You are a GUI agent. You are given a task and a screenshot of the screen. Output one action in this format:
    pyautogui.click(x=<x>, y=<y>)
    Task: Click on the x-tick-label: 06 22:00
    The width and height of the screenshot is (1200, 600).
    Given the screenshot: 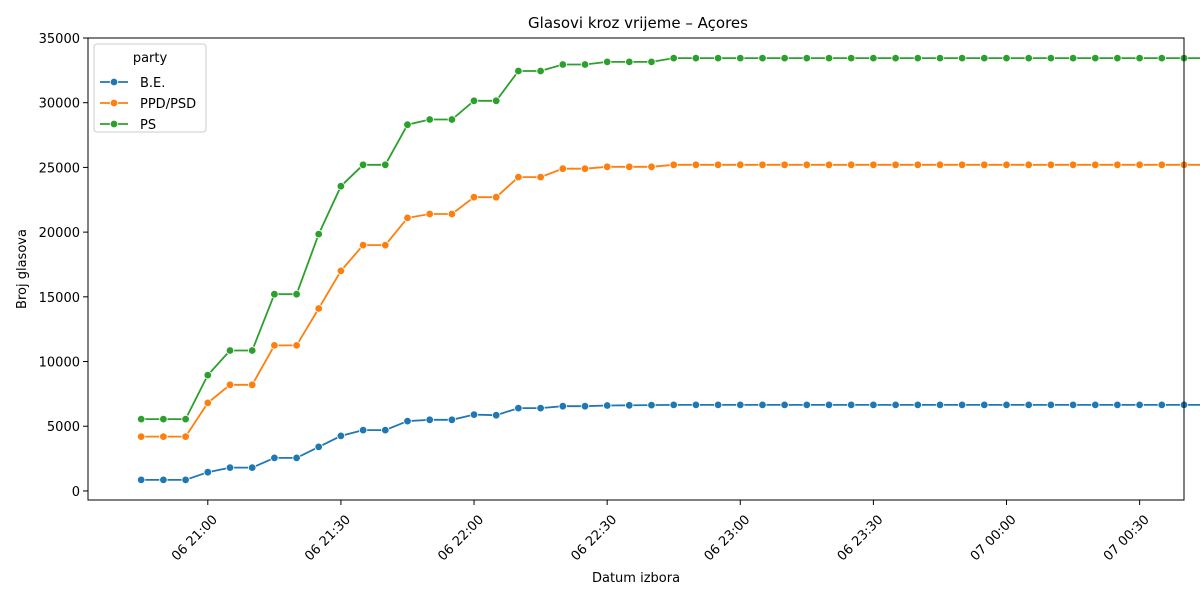 What is the action you would take?
    pyautogui.click(x=461, y=538)
    